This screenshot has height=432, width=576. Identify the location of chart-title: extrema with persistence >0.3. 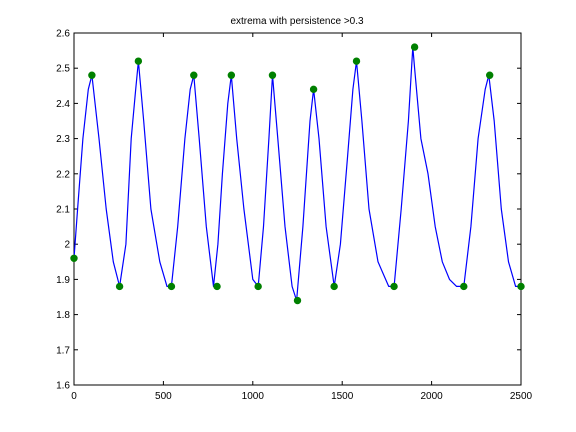
(297, 21).